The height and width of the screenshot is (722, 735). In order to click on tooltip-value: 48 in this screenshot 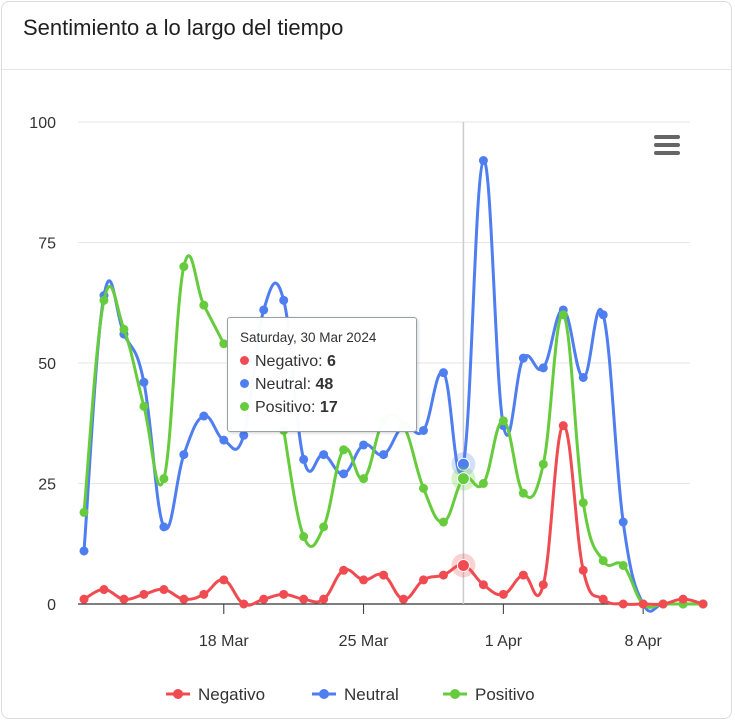, I will do `click(324, 384)`.